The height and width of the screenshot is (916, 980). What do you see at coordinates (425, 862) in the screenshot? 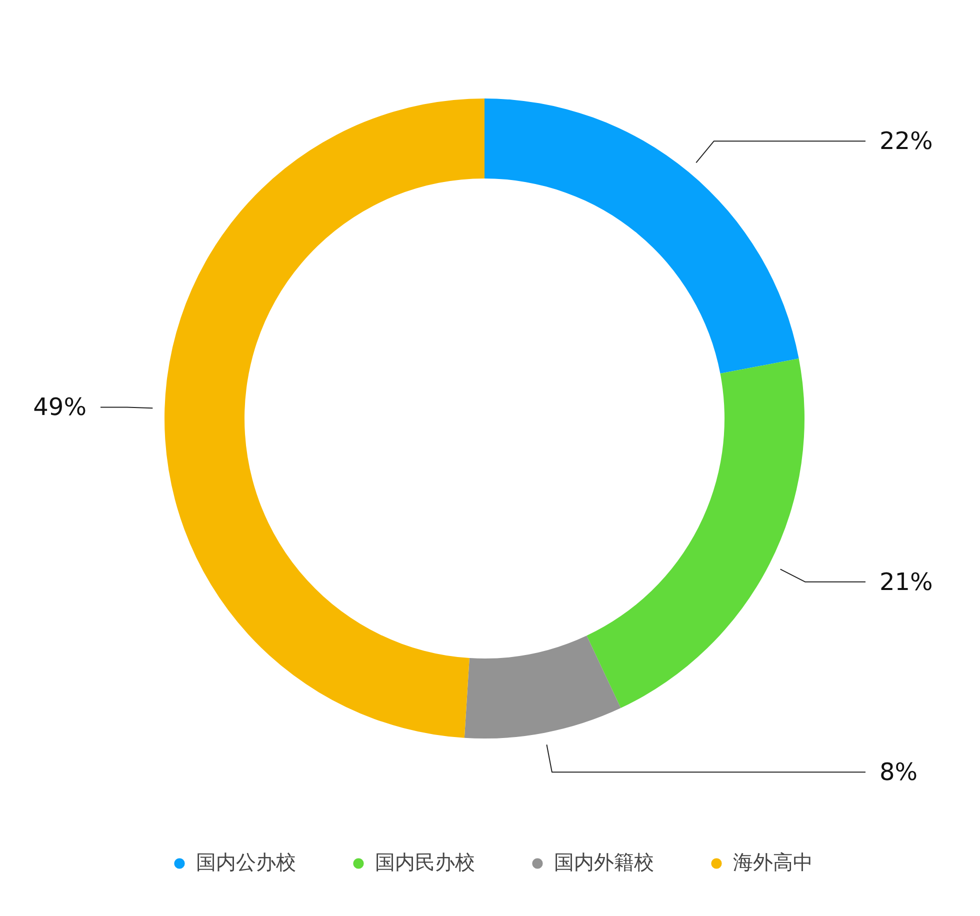
I see `legend-label: 国内民办校` at bounding box center [425, 862].